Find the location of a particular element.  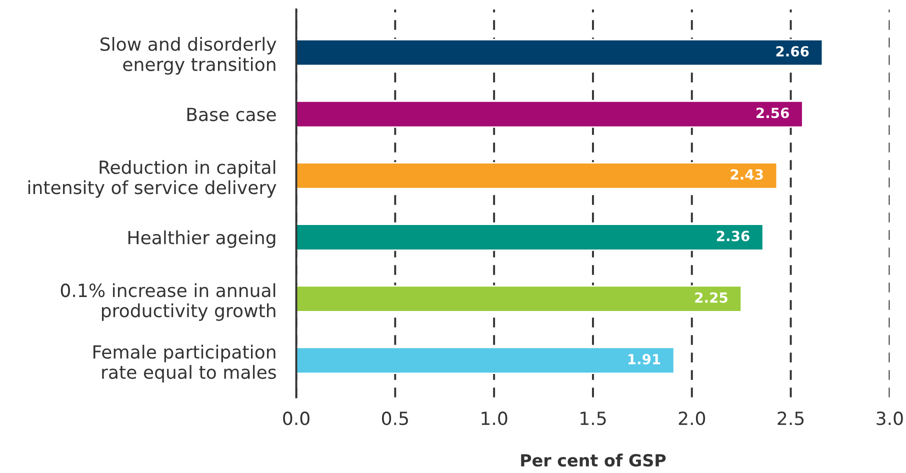

x-tick-label: 3.0 is located at coordinates (889, 419).